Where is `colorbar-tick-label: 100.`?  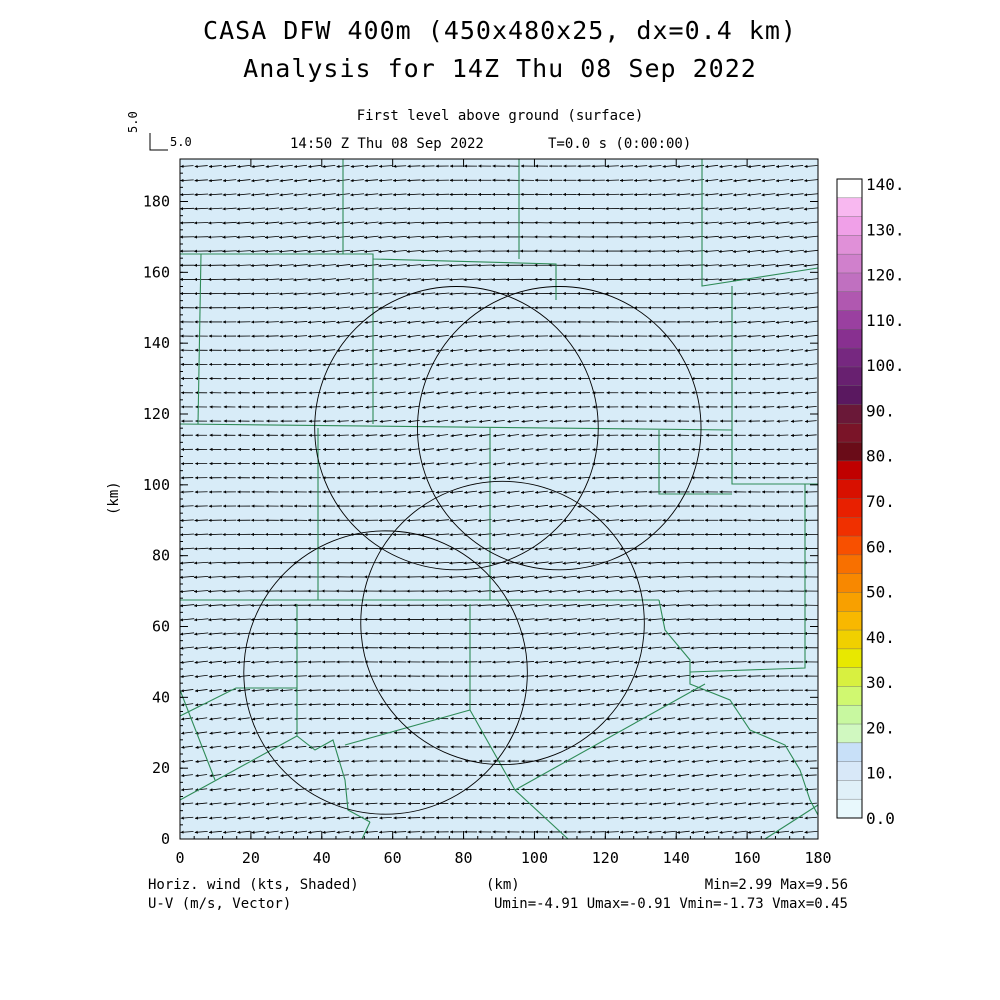 colorbar-tick-label: 100. is located at coordinates (885, 365).